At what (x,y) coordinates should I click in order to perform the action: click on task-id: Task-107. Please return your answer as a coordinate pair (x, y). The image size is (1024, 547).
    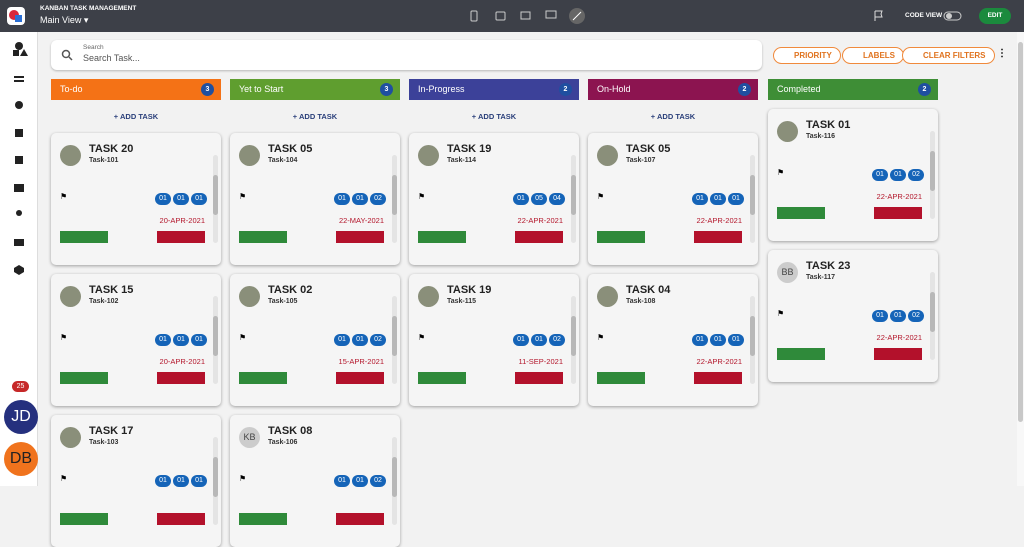
    Looking at the image, I should click on (641, 160).